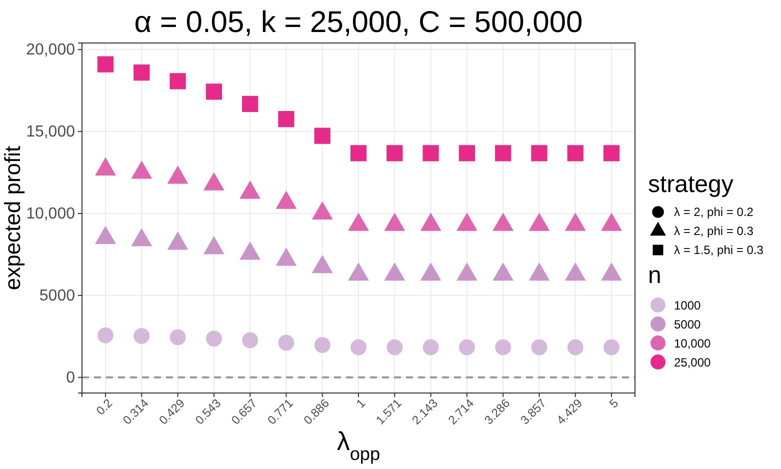 The width and height of the screenshot is (781, 469). What do you see at coordinates (12, 218) in the screenshot?
I see `y-axis-title: expected profit` at bounding box center [12, 218].